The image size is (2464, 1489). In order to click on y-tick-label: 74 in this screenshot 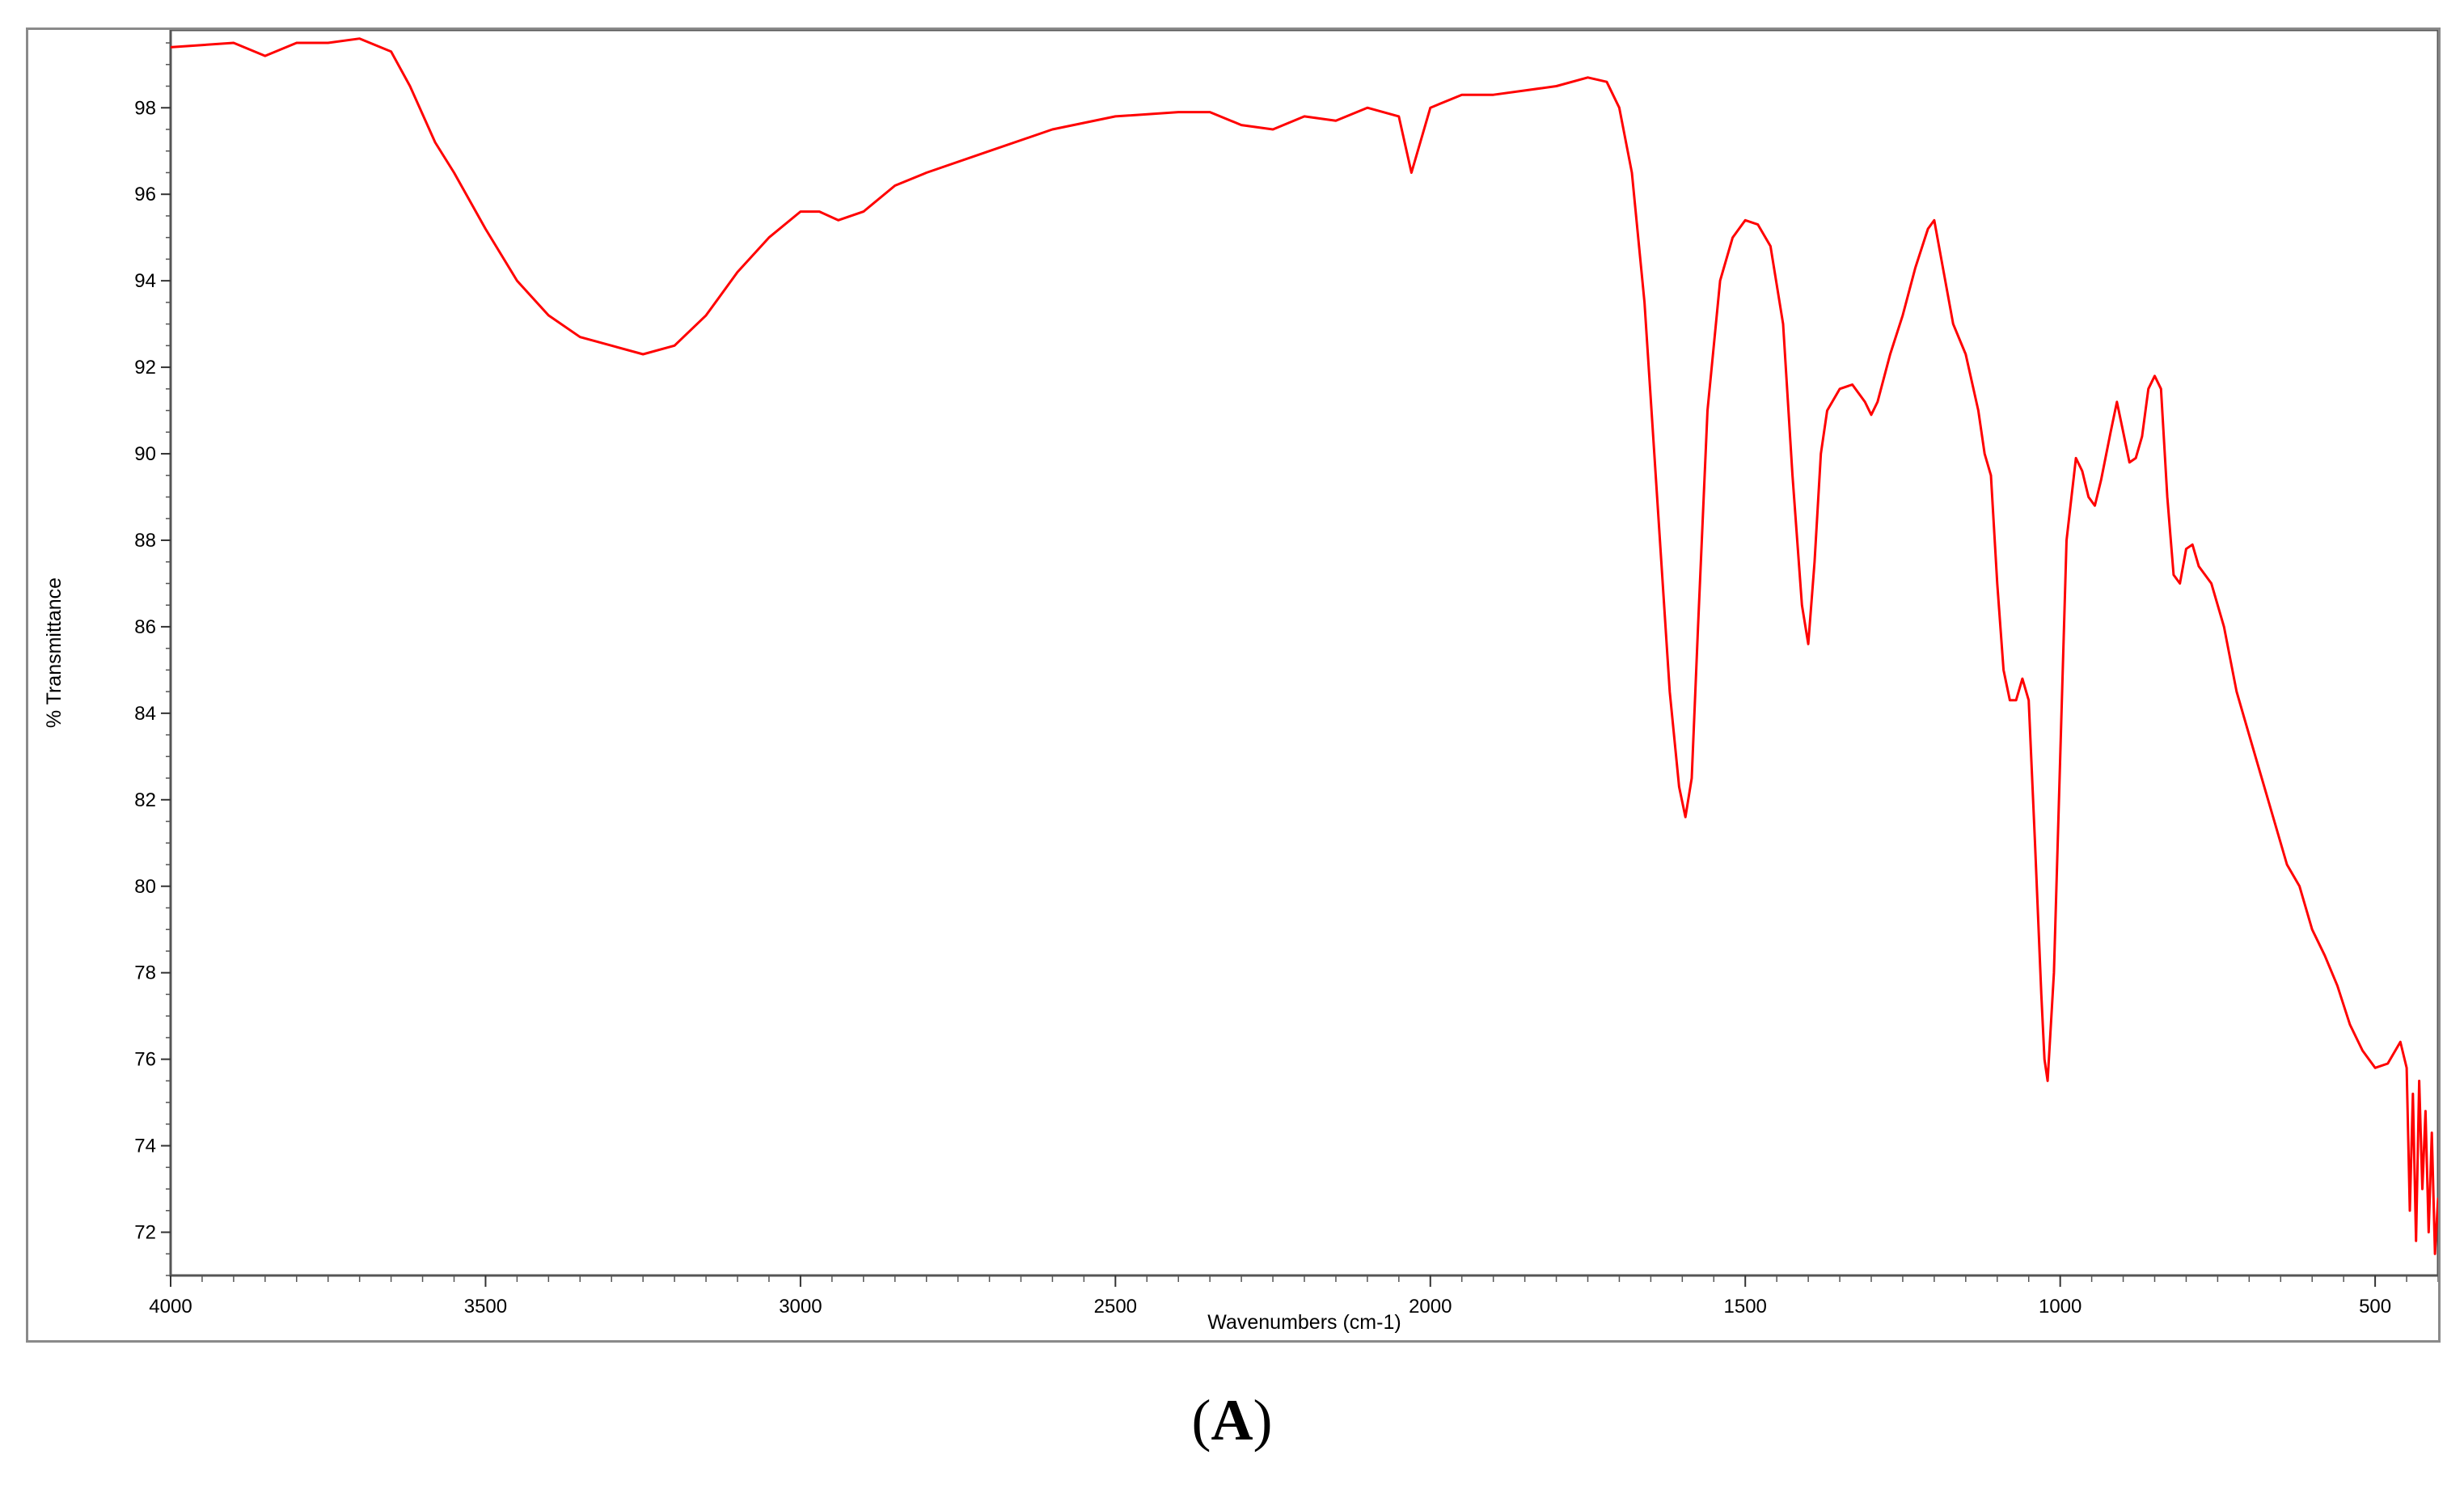, I will do `click(145, 1146)`.